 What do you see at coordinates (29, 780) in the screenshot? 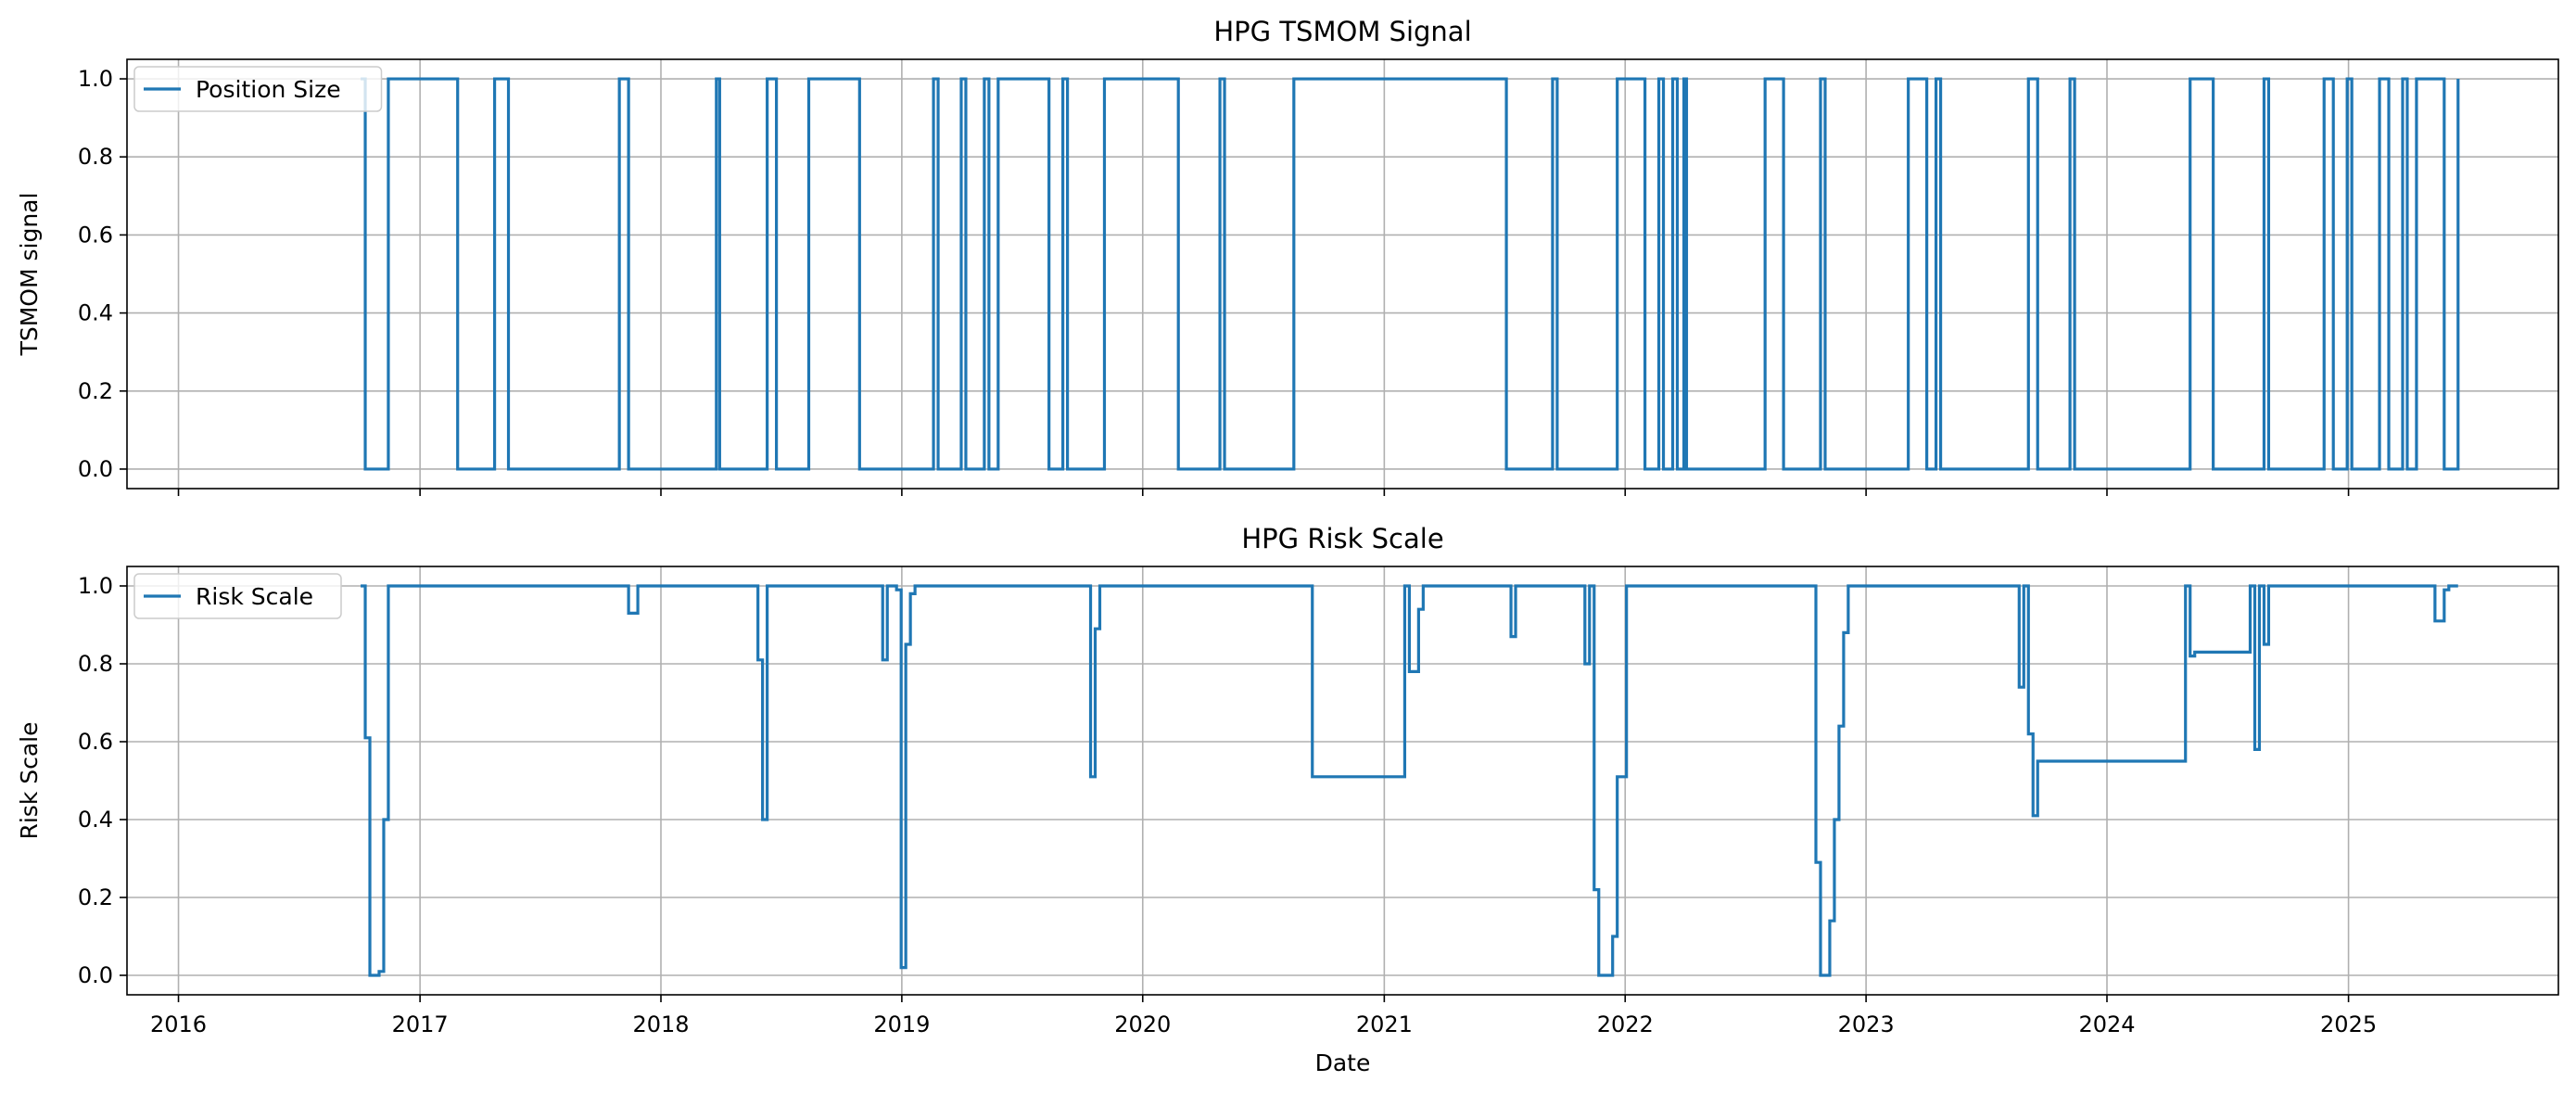
I see `y-axis-label: Risk Scale` at bounding box center [29, 780].